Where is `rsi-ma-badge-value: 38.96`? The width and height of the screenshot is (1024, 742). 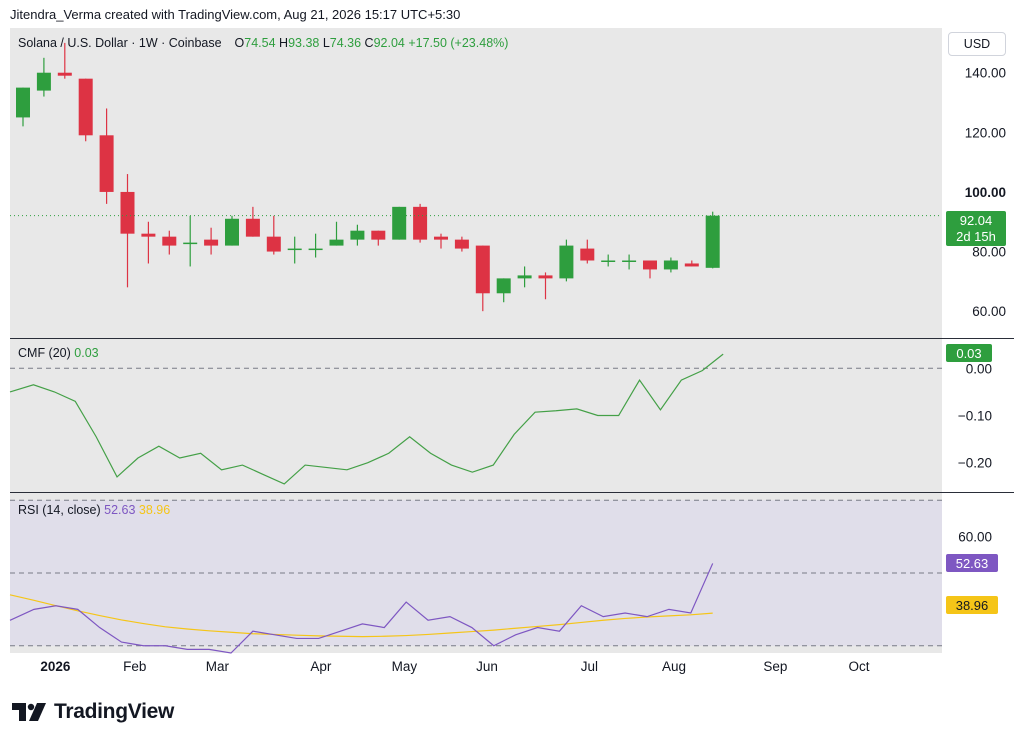 rsi-ma-badge-value: 38.96 is located at coordinates (972, 605).